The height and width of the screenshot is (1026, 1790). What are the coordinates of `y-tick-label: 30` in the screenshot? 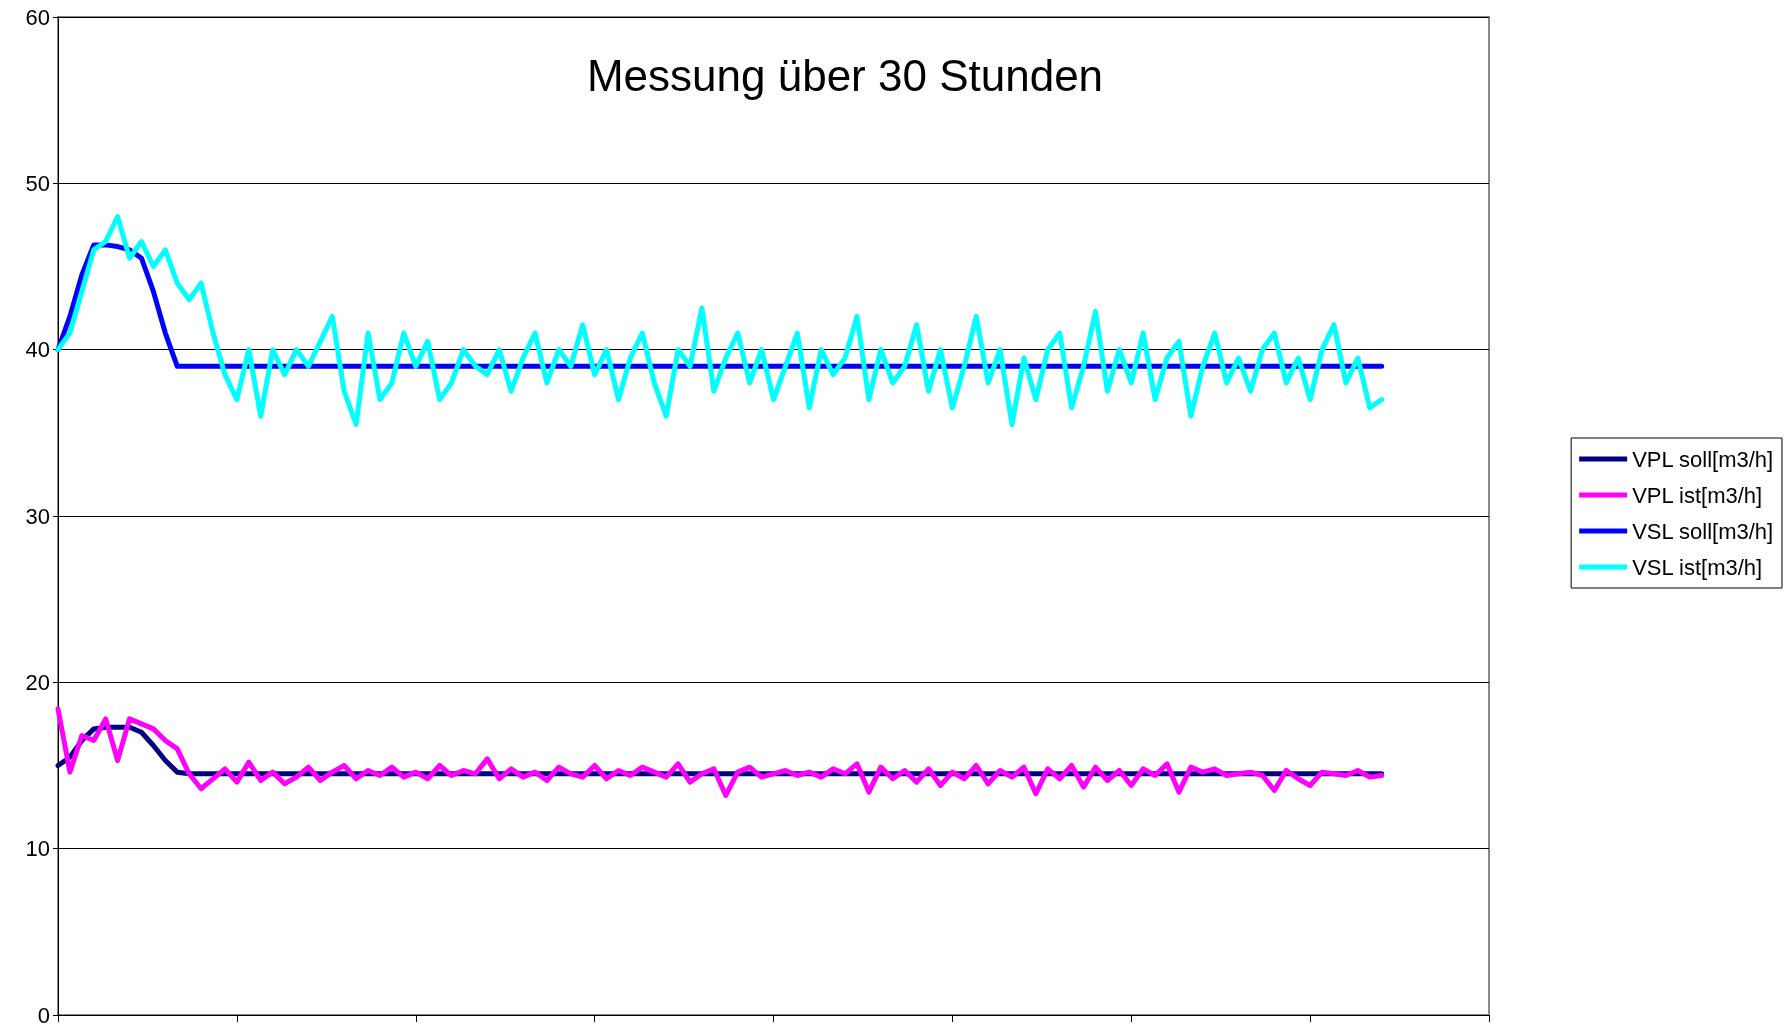 It's located at (37, 516).